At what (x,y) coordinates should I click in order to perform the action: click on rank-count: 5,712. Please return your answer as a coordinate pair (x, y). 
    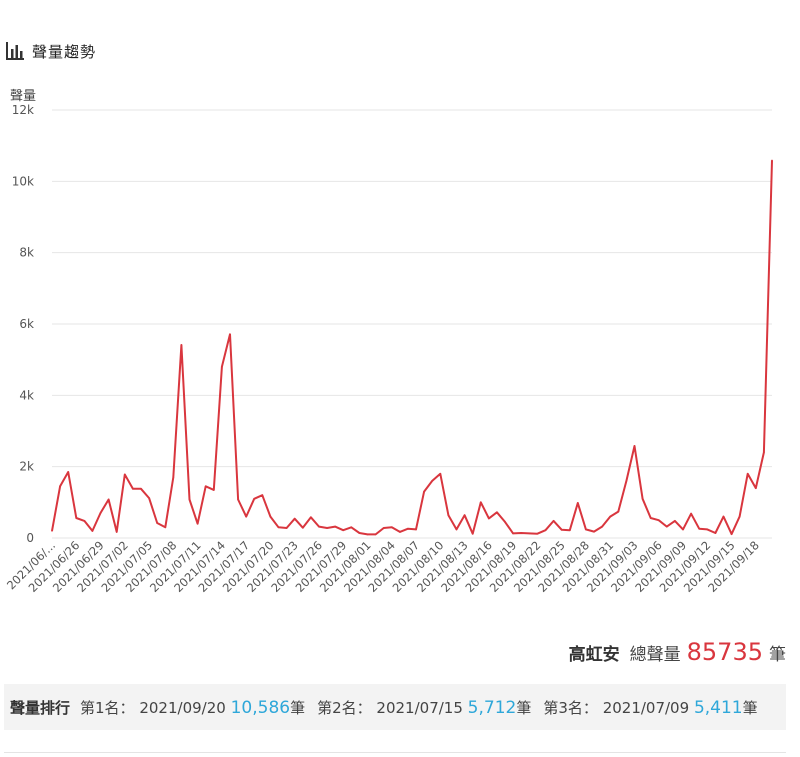
    Looking at the image, I should click on (492, 707).